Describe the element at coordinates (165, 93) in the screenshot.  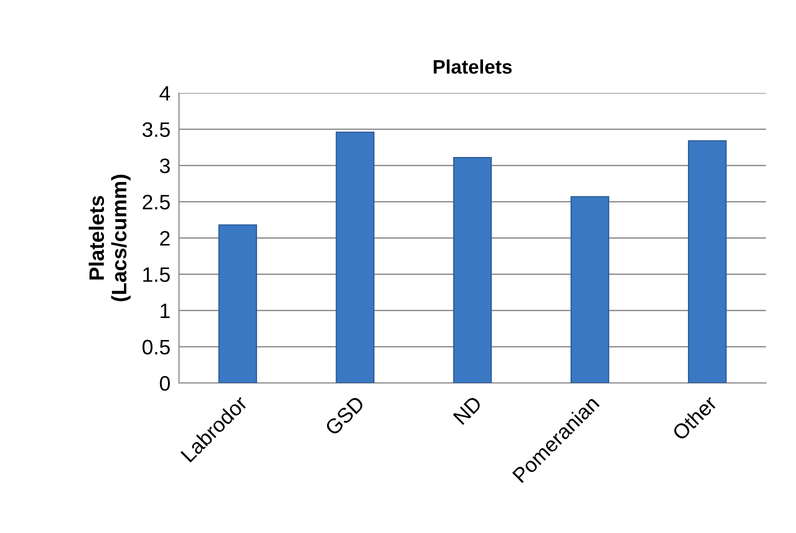
I see `y-tick-label: 4` at that location.